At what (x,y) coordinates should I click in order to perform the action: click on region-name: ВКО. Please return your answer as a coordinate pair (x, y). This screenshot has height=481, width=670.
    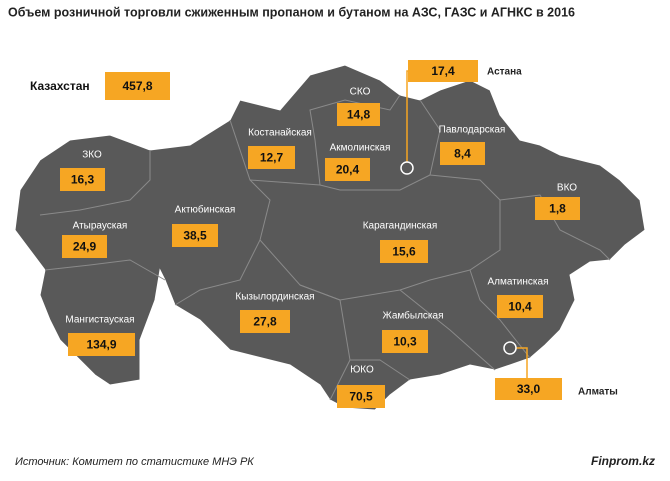
    Looking at the image, I should click on (567, 188).